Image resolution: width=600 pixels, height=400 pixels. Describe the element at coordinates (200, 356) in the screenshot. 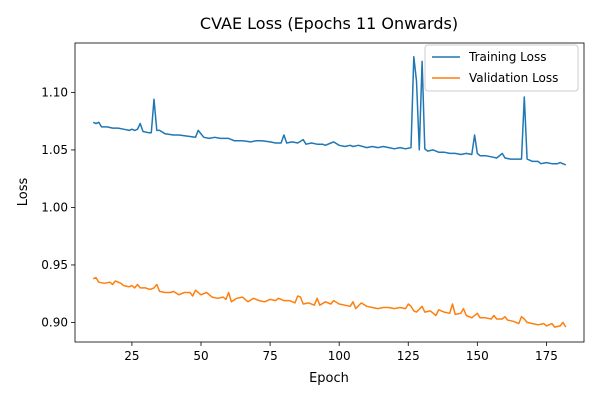

I see `x-tick-label: 50` at that location.